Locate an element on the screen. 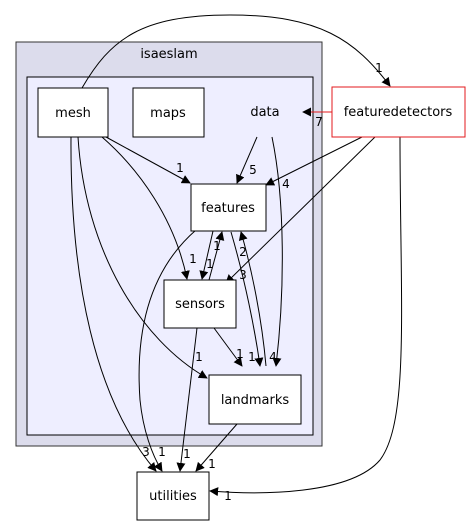  edge-sensors-landmarks is located at coordinates (228, 347).